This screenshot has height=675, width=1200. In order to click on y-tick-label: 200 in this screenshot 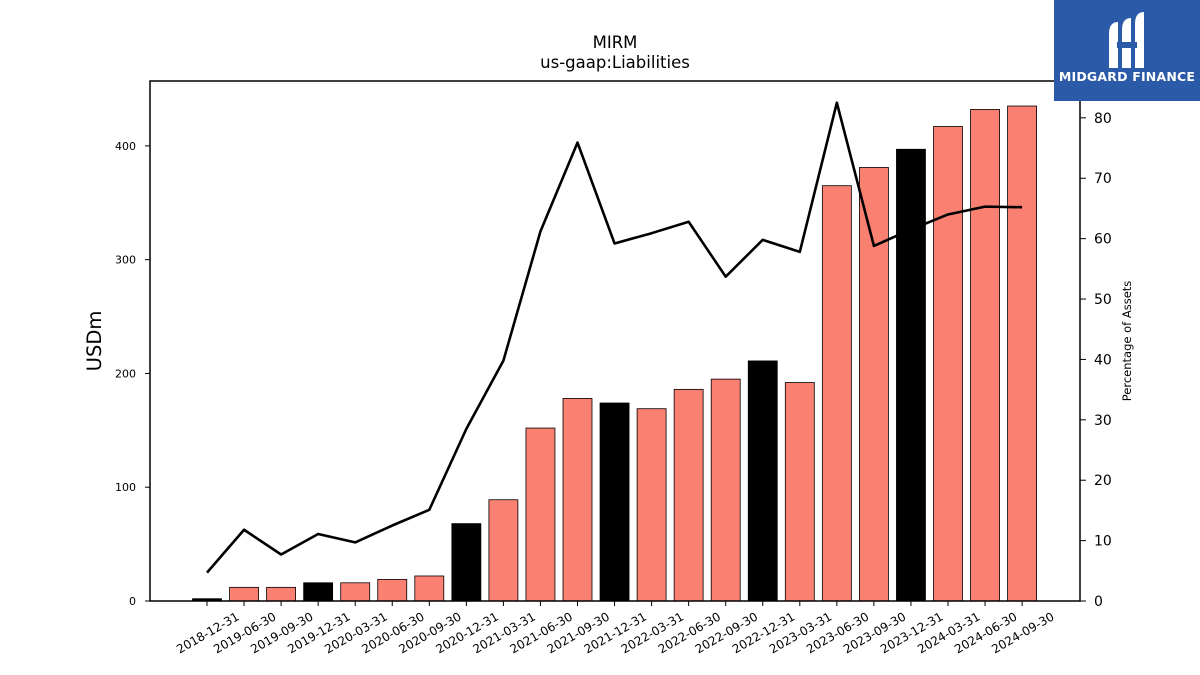, I will do `click(125, 373)`.